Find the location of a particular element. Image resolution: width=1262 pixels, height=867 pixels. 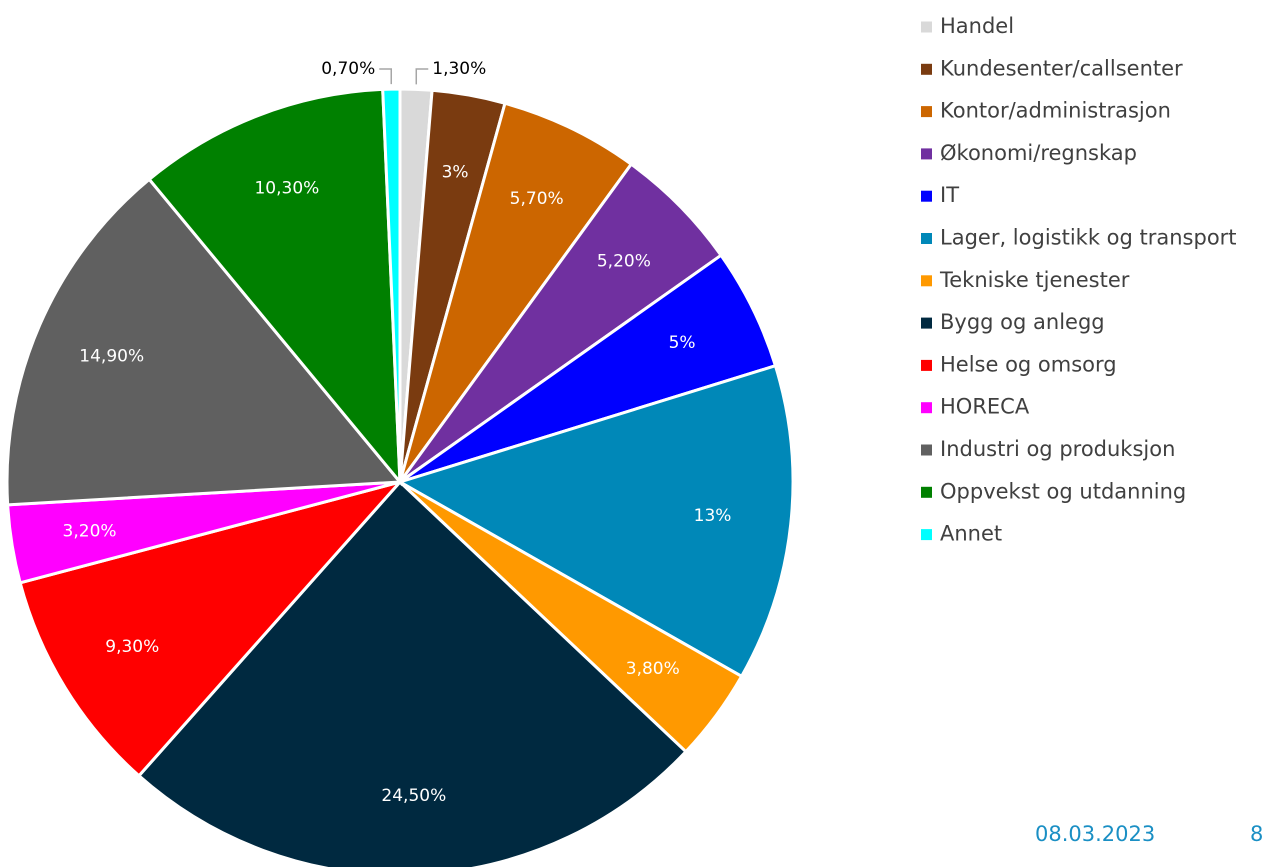

legend-label: Handel is located at coordinates (977, 26).